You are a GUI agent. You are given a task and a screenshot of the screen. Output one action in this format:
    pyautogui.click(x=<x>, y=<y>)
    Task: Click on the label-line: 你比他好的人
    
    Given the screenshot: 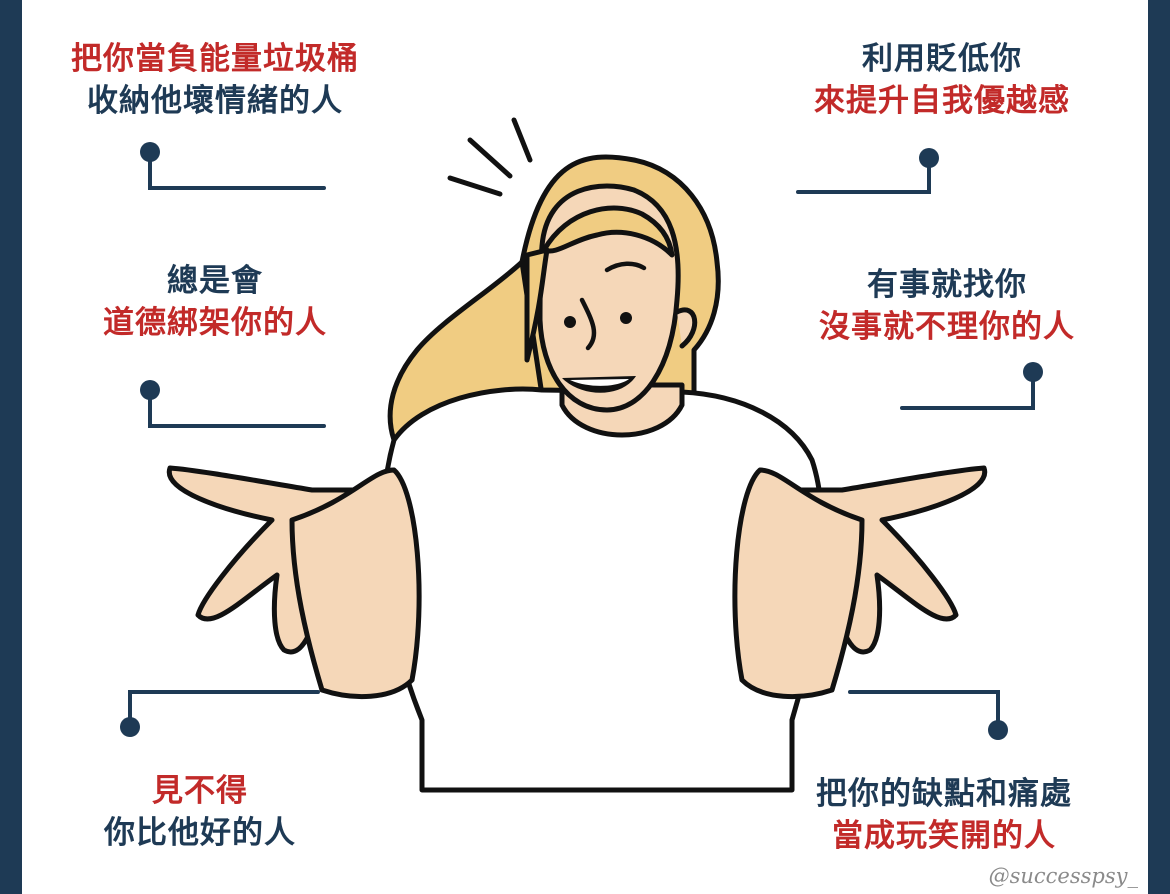 What is the action you would take?
    pyautogui.click(x=200, y=833)
    